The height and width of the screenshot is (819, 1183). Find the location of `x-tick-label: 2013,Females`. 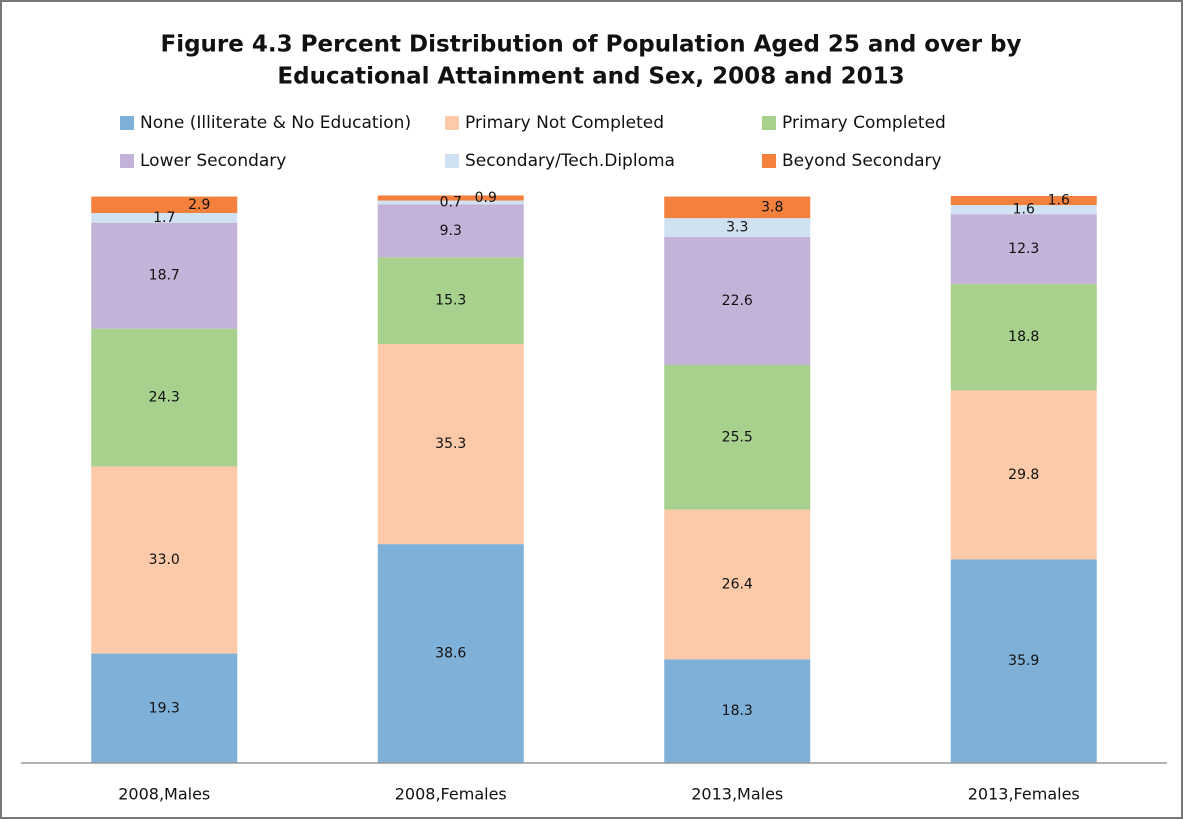

x-tick-label: 2013,Females is located at coordinates (1024, 794).